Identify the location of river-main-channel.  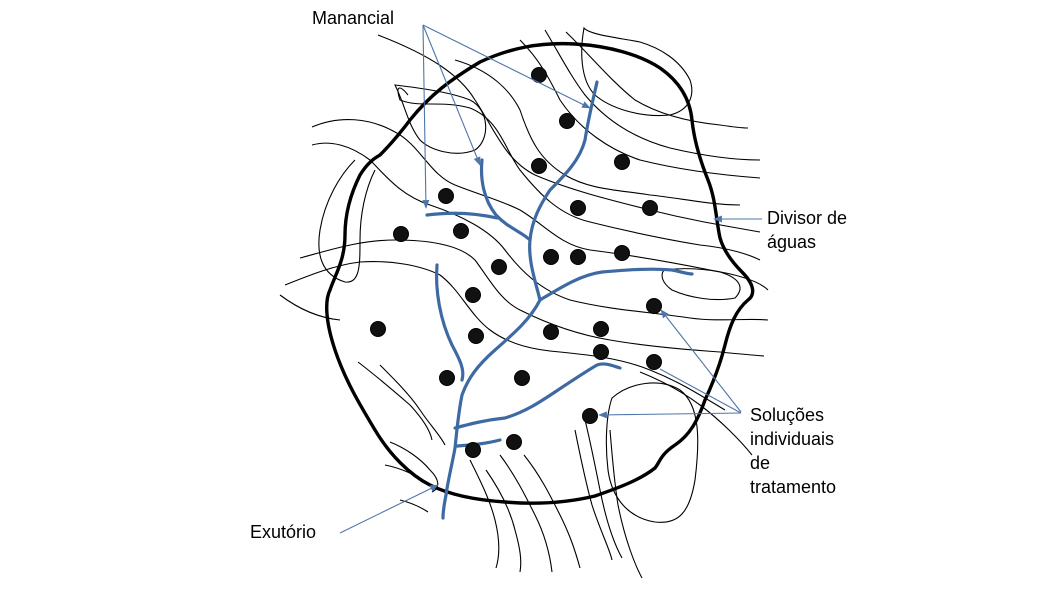
(520, 300).